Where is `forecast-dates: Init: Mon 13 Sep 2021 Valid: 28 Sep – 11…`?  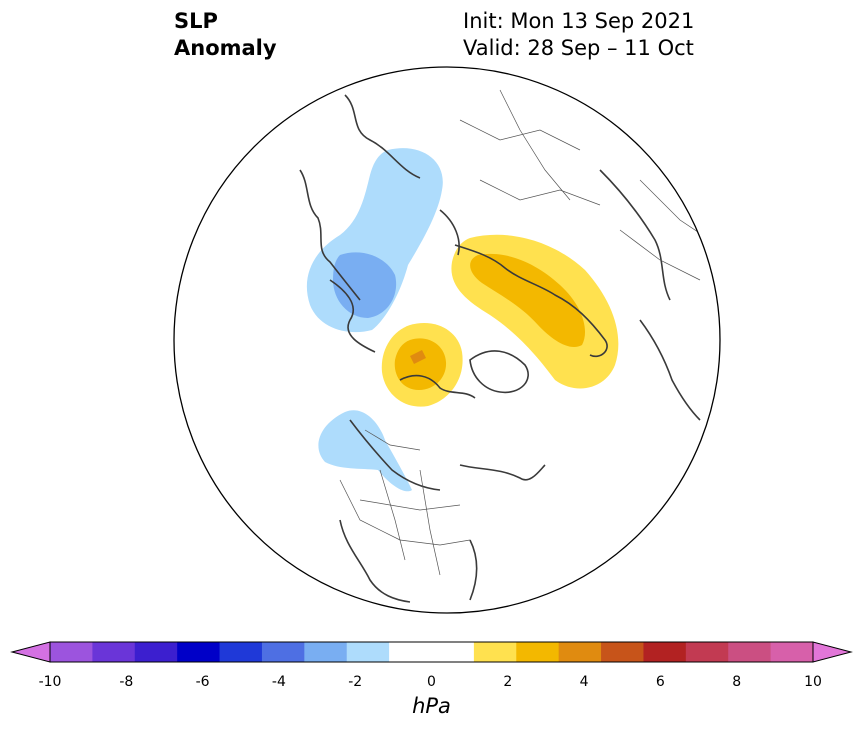 forecast-dates: Init: Mon 13 Sep 2021 Valid: 28 Sep – 11… is located at coordinates (578, 35).